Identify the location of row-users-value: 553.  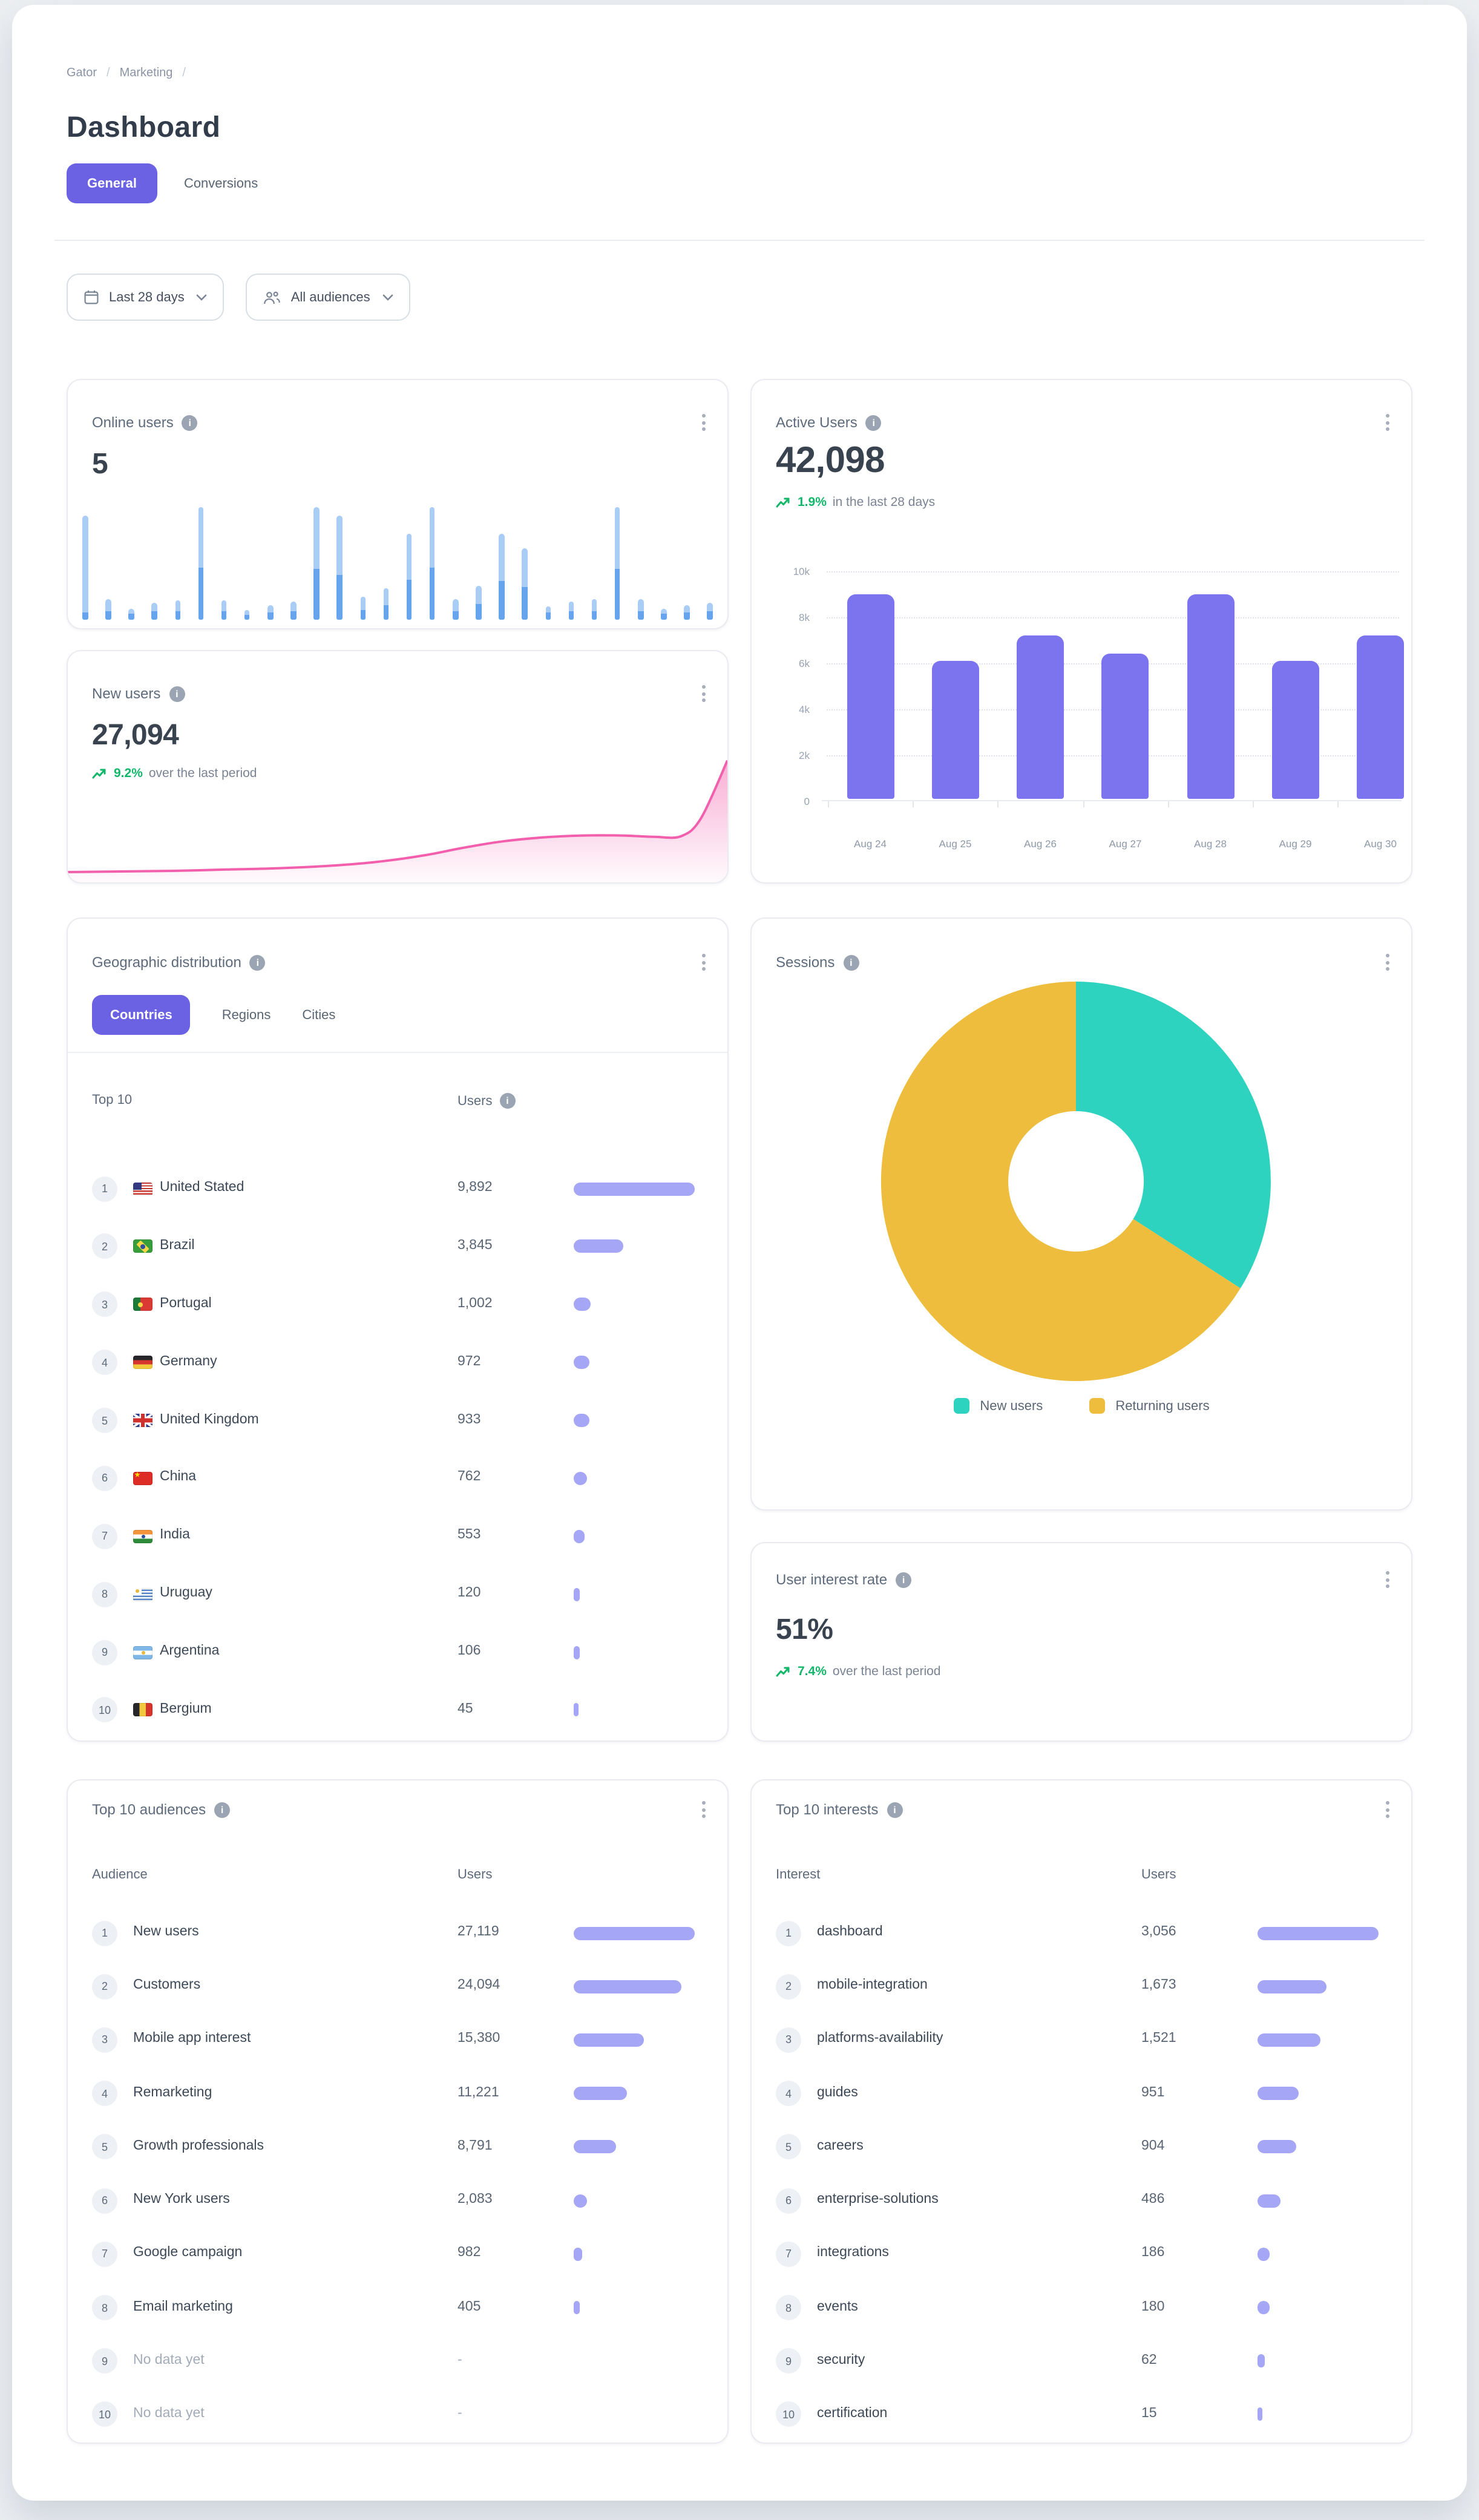
(469, 1535).